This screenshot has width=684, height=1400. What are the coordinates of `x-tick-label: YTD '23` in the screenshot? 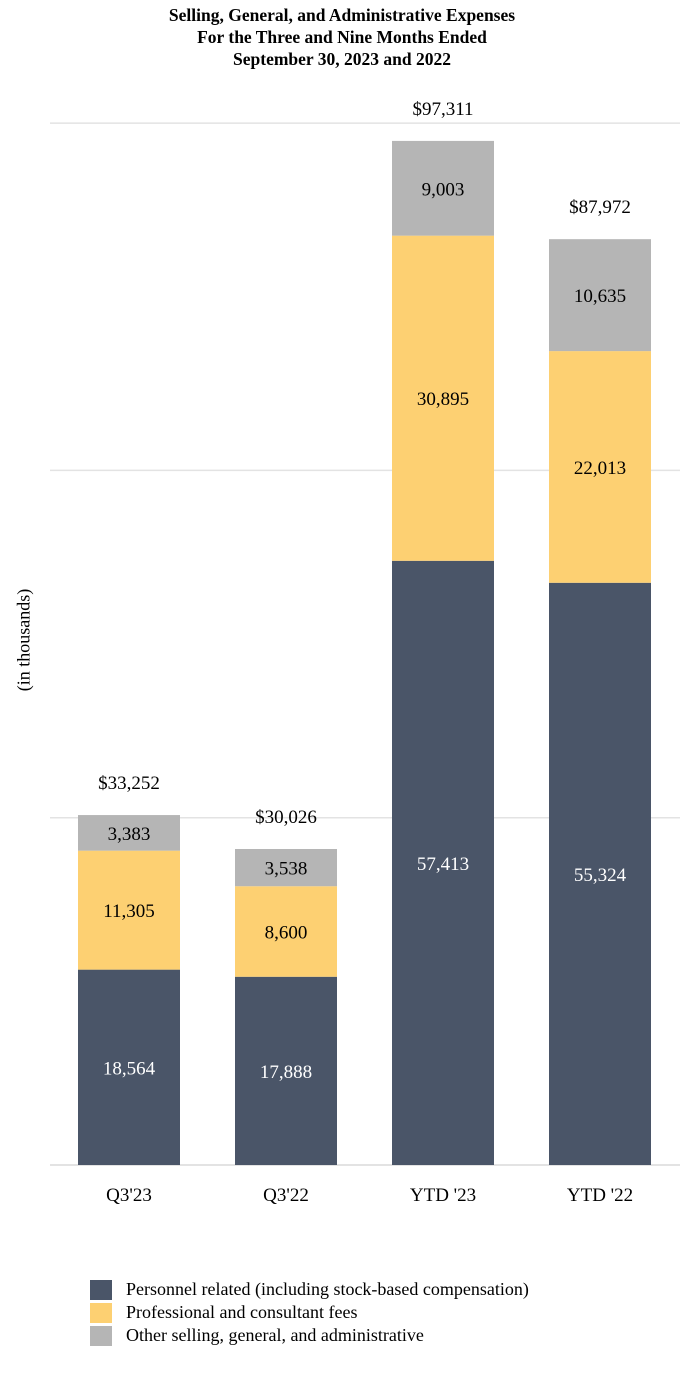 It's located at (443, 1195).